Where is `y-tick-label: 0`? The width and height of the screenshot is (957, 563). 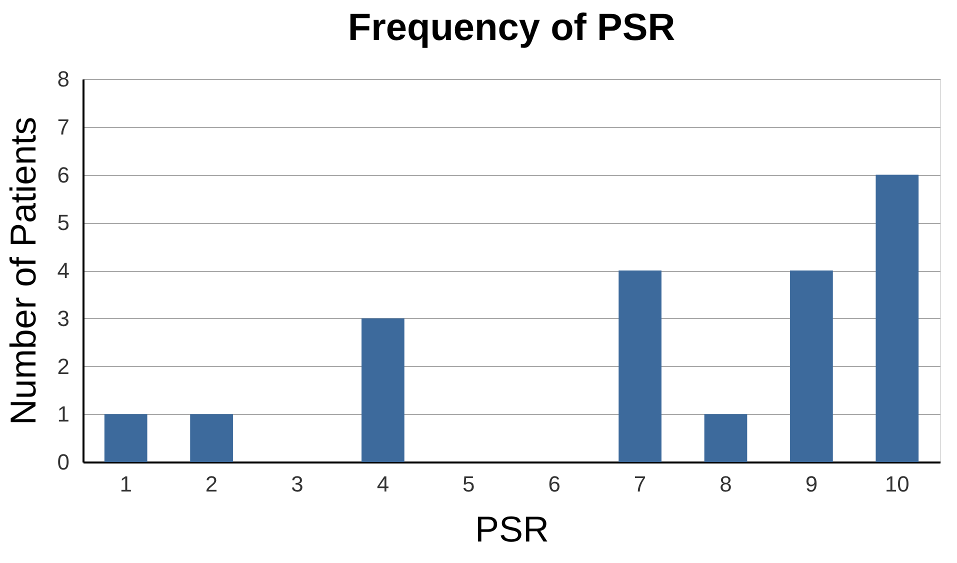 y-tick-label: 0 is located at coordinates (63, 462).